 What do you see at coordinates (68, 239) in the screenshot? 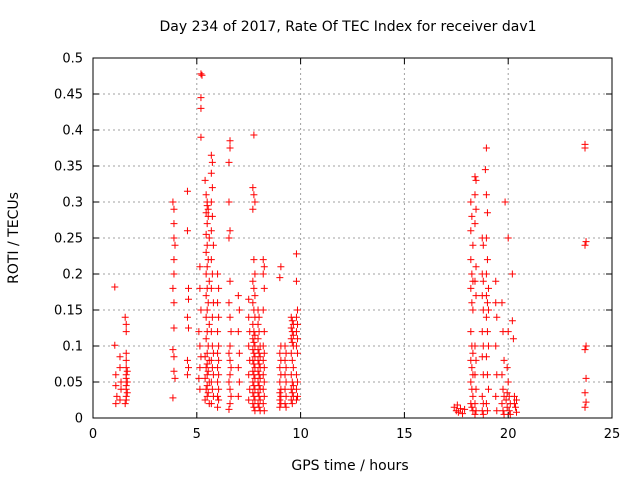
I see `y-tick-label: 0.25` at bounding box center [68, 239].